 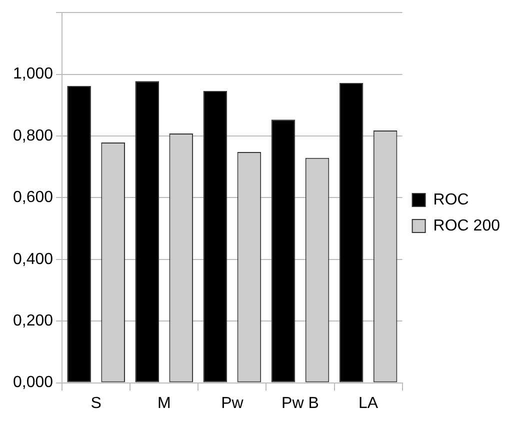 What do you see at coordinates (300, 403) in the screenshot?
I see `x-tick-label: Pw B` at bounding box center [300, 403].